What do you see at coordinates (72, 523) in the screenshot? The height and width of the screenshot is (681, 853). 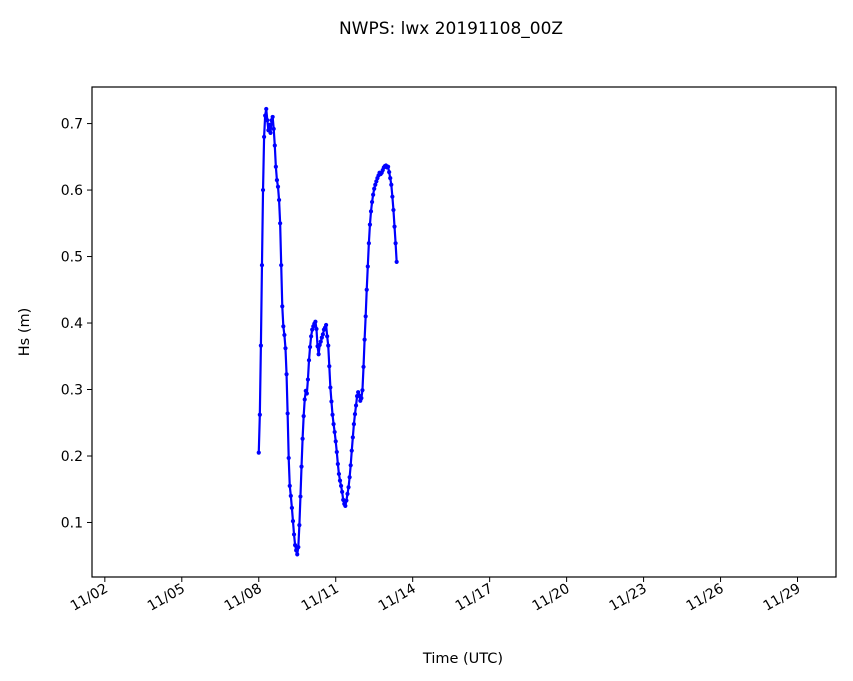 I see `y-tick-label: 0.1` at bounding box center [72, 523].